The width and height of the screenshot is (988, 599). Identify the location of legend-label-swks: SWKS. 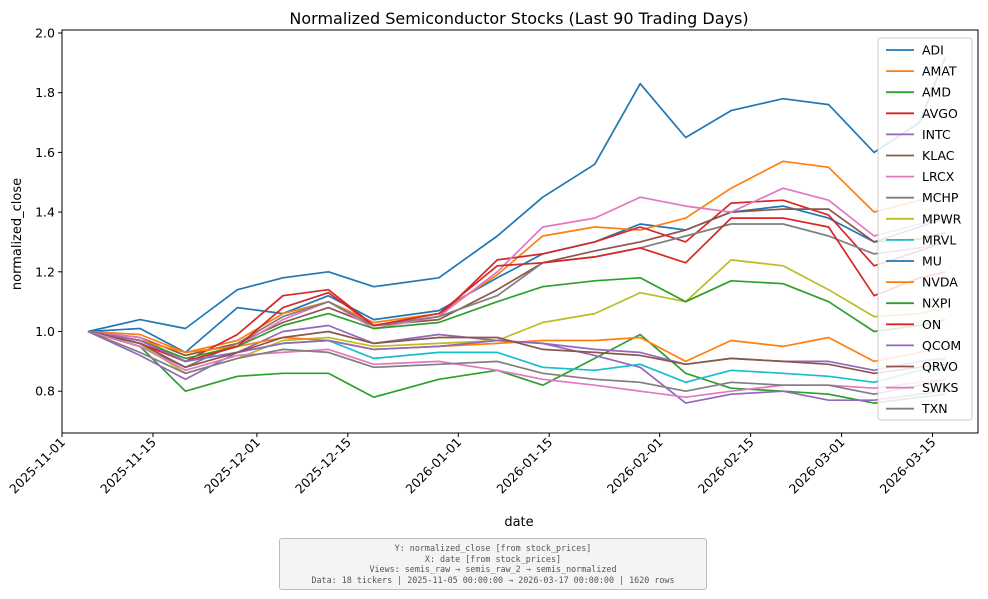
(940, 387).